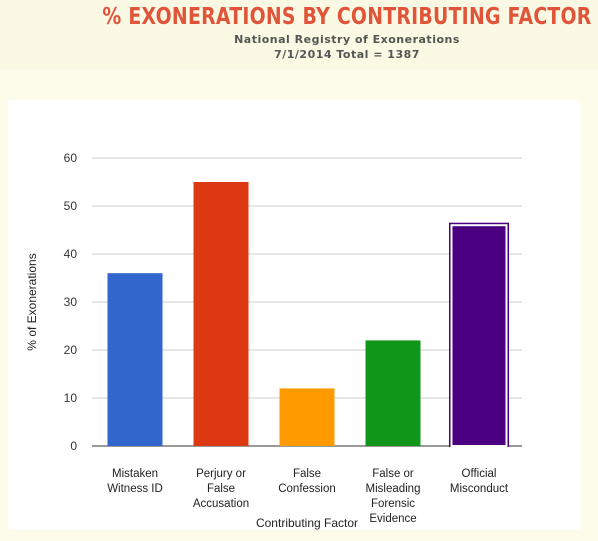 The width and height of the screenshot is (598, 541). I want to click on chart-title: % EXONERATIONS BY CONTRIBUTING FACTOR, so click(347, 17).